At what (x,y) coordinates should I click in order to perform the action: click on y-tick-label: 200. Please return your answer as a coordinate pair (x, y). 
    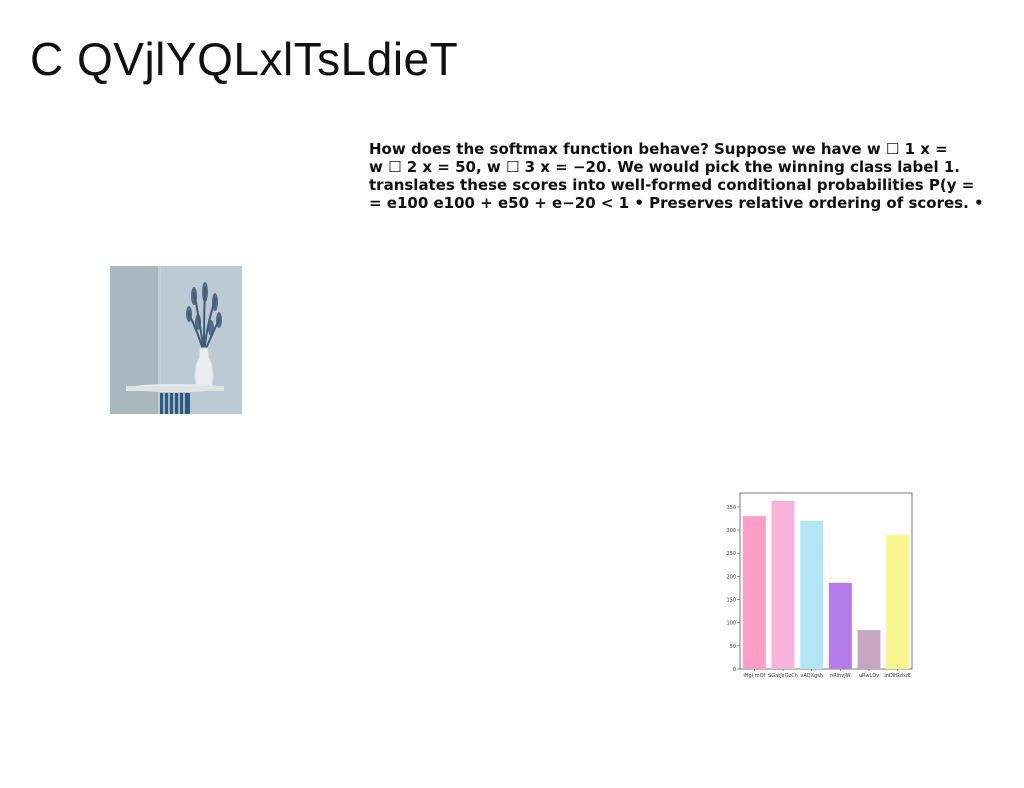
    Looking at the image, I should click on (731, 577).